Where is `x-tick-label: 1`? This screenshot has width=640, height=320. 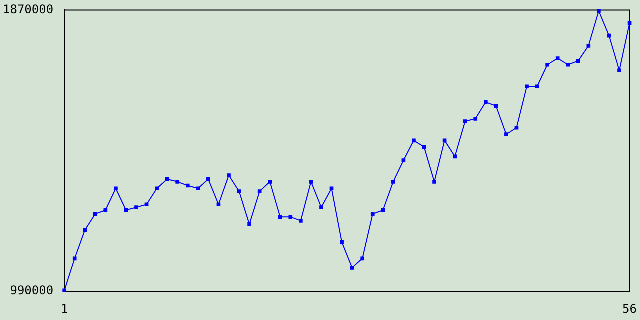
x-tick-label: 1 is located at coordinates (64, 309).